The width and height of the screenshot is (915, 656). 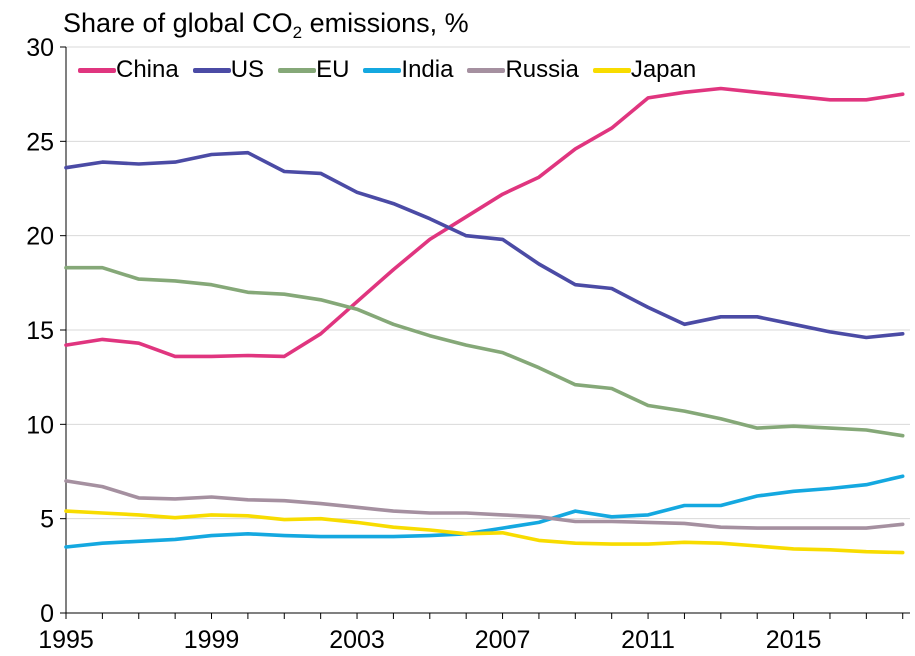 What do you see at coordinates (357, 640) in the screenshot?
I see `x-tick-label-2003: 2003` at bounding box center [357, 640].